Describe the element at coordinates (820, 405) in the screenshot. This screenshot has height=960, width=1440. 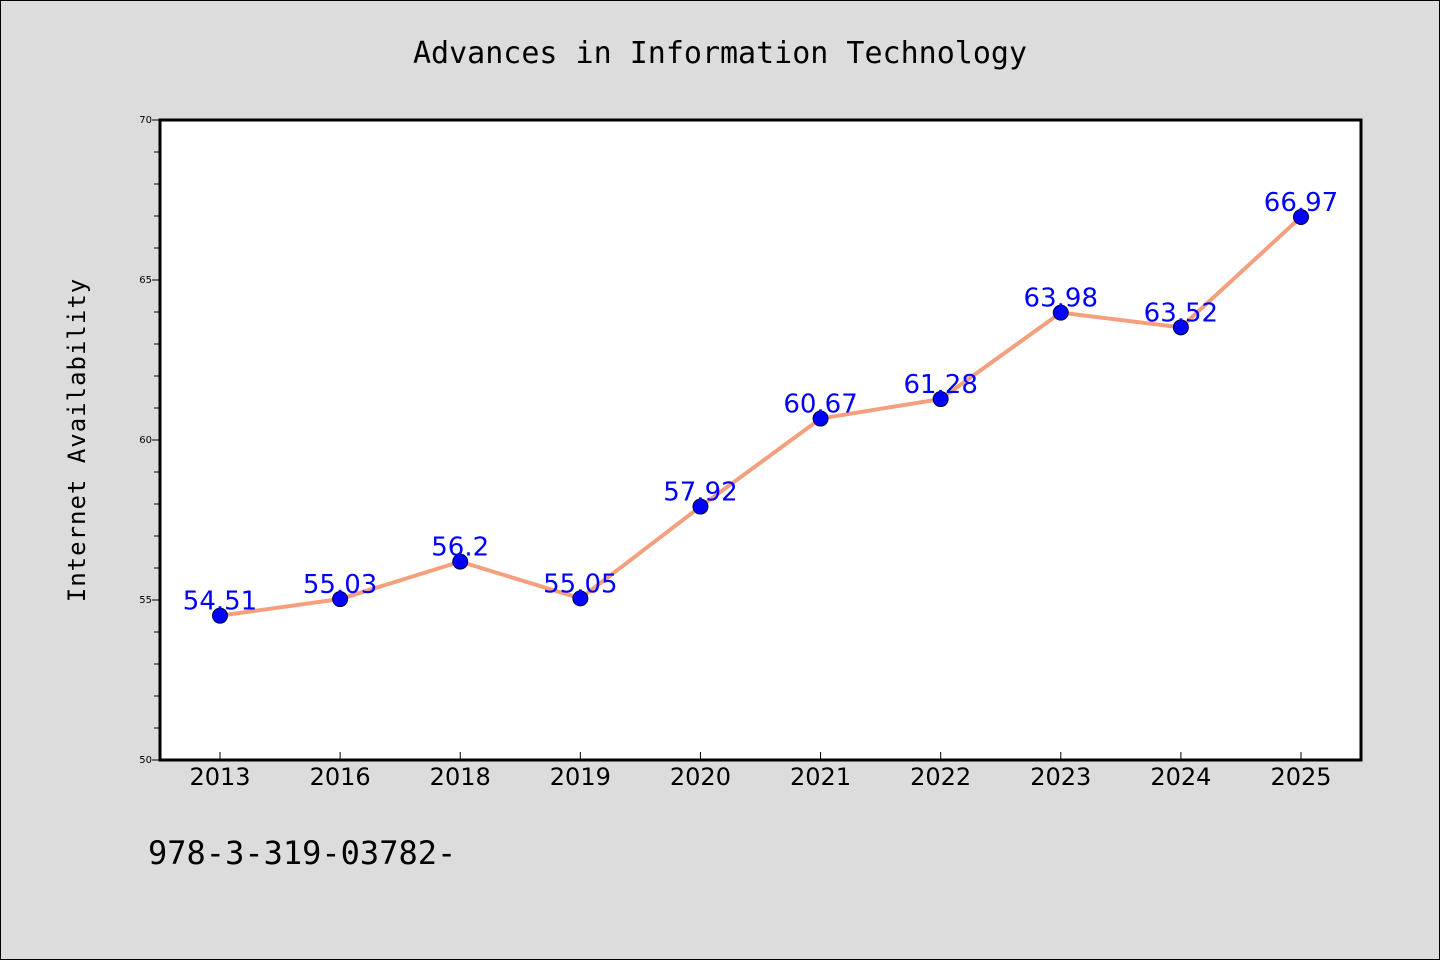
I see `data-label: 60.67` at that location.